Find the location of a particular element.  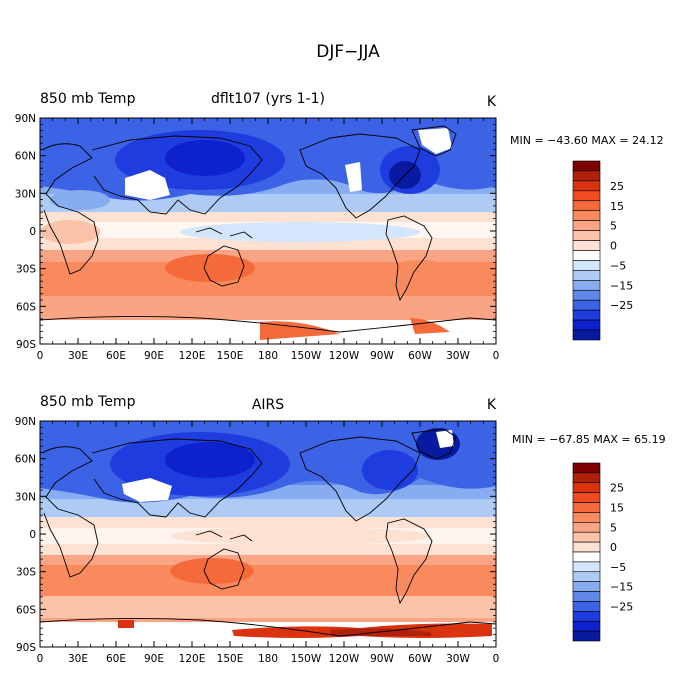

main-title: DJF−JJA is located at coordinates (348, 52).